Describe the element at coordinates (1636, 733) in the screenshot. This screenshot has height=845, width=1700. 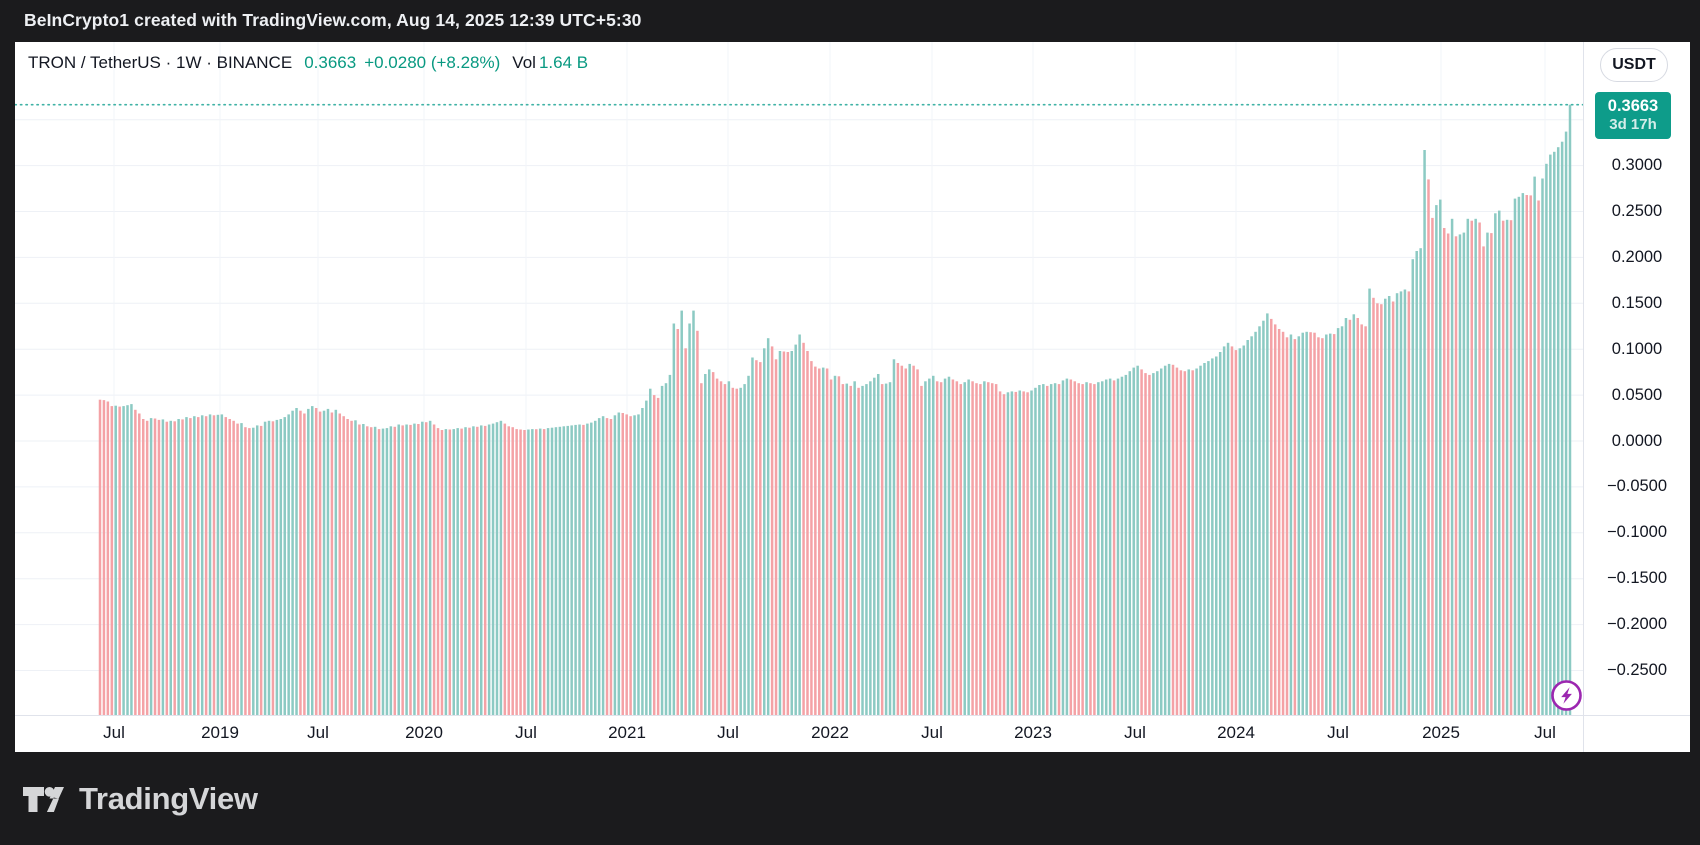
I see `axis-corner` at that location.